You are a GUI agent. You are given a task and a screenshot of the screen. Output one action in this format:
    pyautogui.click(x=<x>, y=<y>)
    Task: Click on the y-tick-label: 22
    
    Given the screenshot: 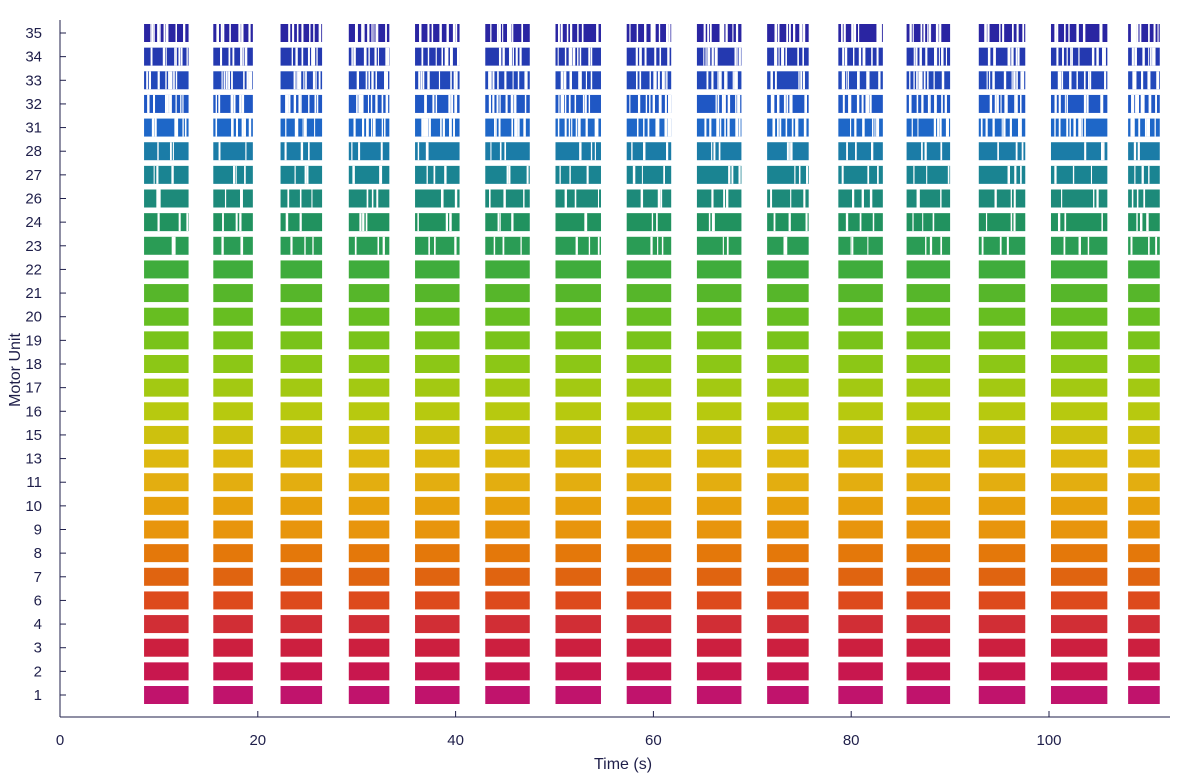 What is the action you would take?
    pyautogui.click(x=33, y=269)
    